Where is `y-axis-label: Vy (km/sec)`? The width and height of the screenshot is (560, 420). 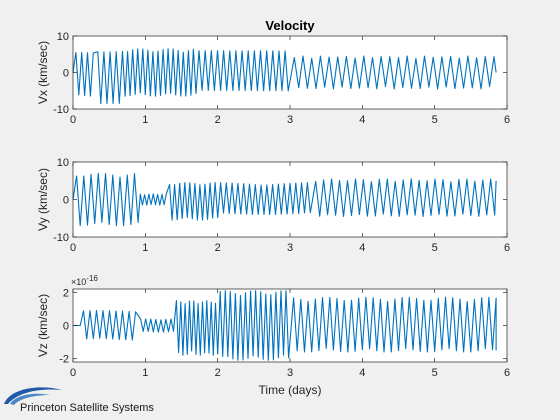 y-axis-label: Vy (km/sec) is located at coordinates (43, 199).